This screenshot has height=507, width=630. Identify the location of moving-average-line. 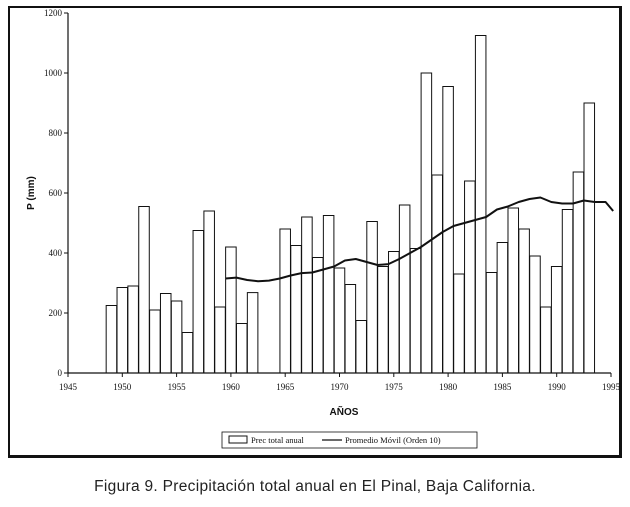
(419, 239).